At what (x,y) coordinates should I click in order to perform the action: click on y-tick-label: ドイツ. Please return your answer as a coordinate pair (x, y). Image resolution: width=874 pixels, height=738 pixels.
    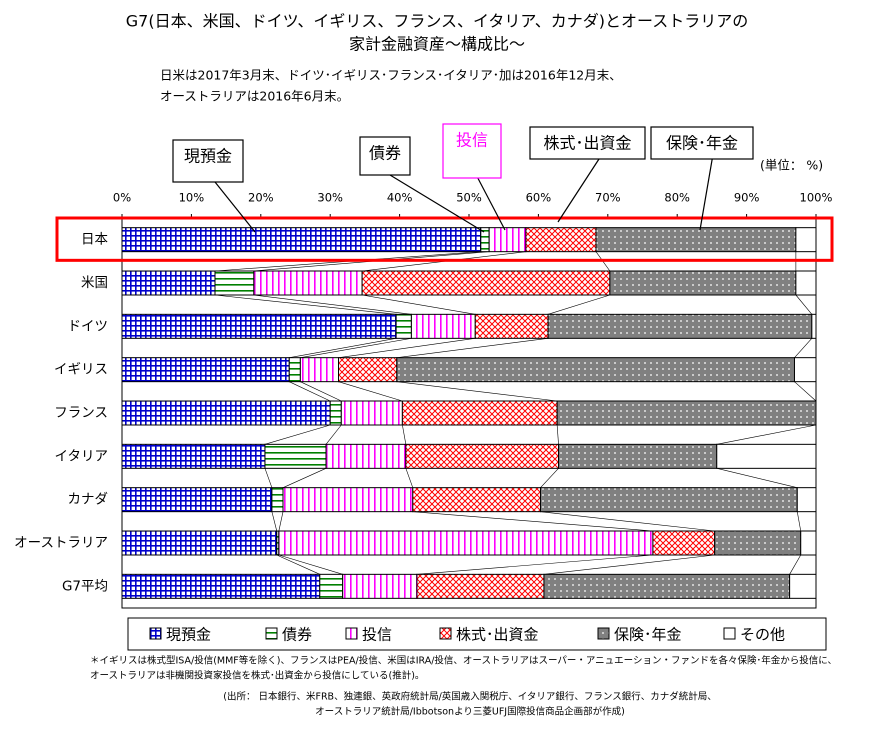
    Looking at the image, I should click on (88, 326).